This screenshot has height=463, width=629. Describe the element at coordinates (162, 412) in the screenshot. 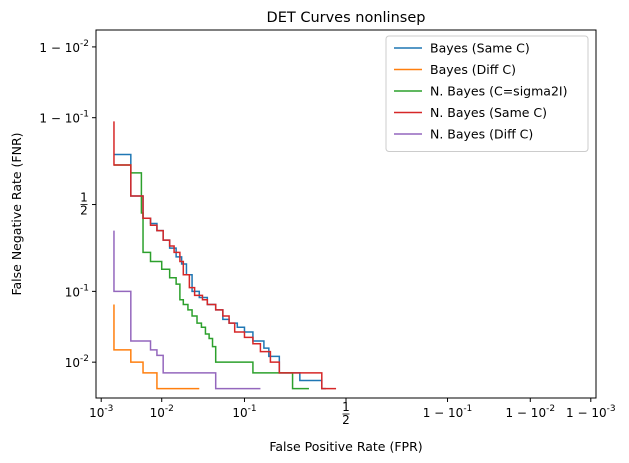

I see `x-tick-label-2: 10⁻²` at that location.